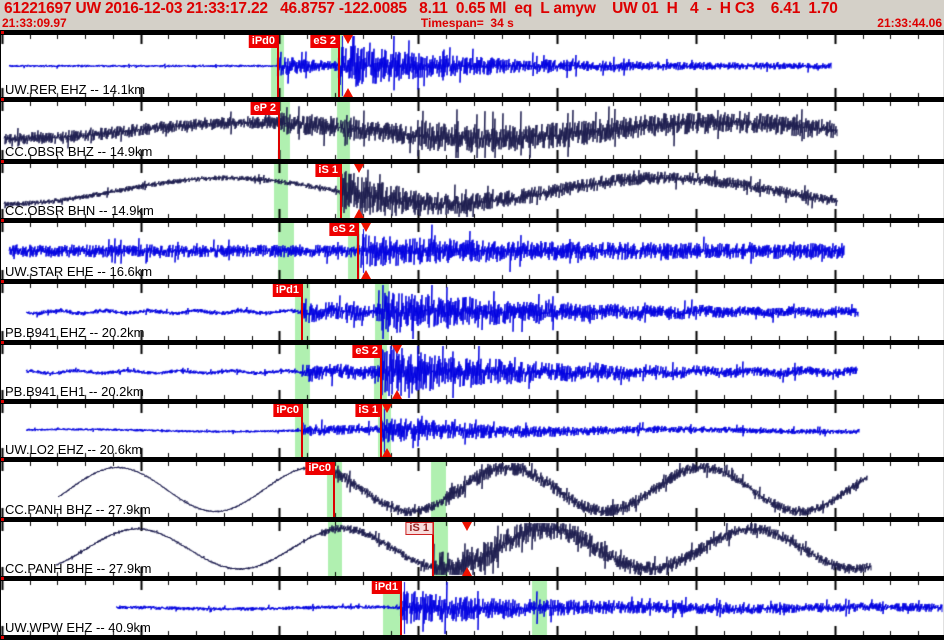 The width and height of the screenshot is (944, 640). What do you see at coordinates (74, 449) in the screenshot?
I see `trace-label: UW.LO2 EHZ -- 20.6km` at bounding box center [74, 449].